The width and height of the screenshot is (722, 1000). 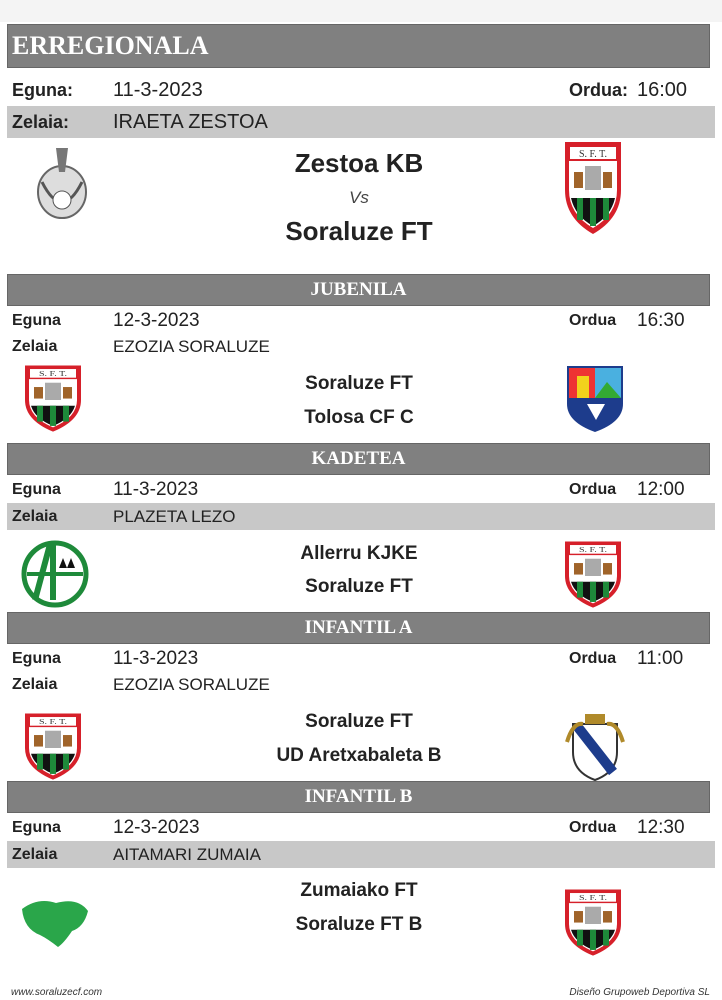 I want to click on time-label: Ordua:, so click(x=599, y=90).